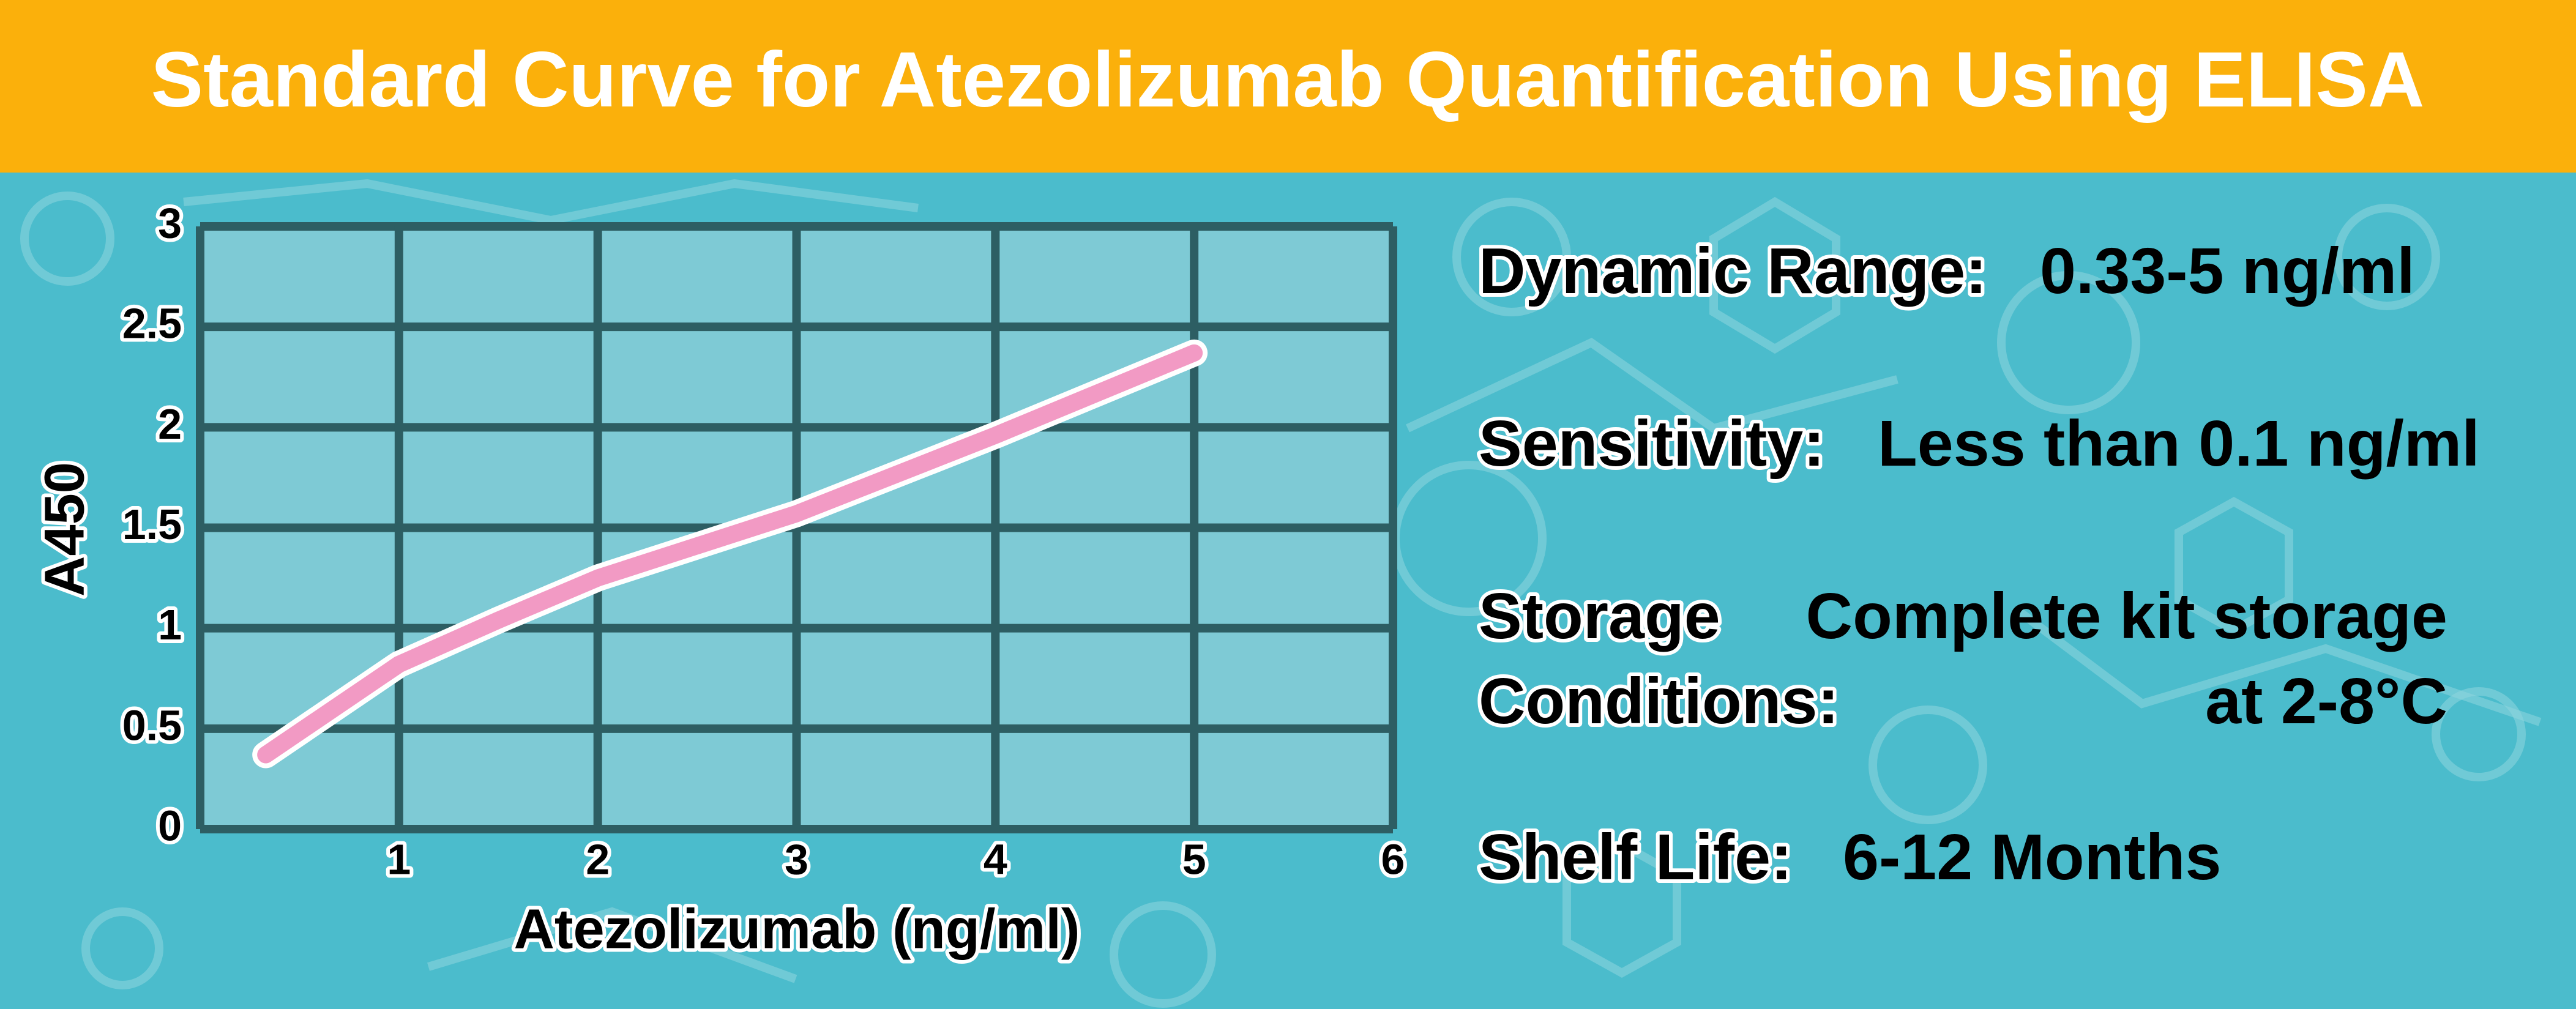  Describe the element at coordinates (170, 223) in the screenshot. I see `y-tick-label: 3` at that location.